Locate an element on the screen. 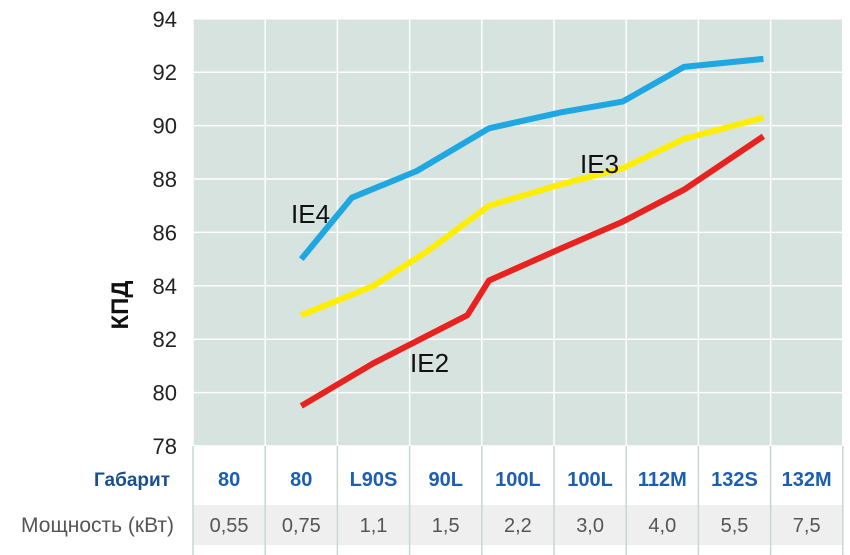  power-cell: 2,2 is located at coordinates (518, 526).